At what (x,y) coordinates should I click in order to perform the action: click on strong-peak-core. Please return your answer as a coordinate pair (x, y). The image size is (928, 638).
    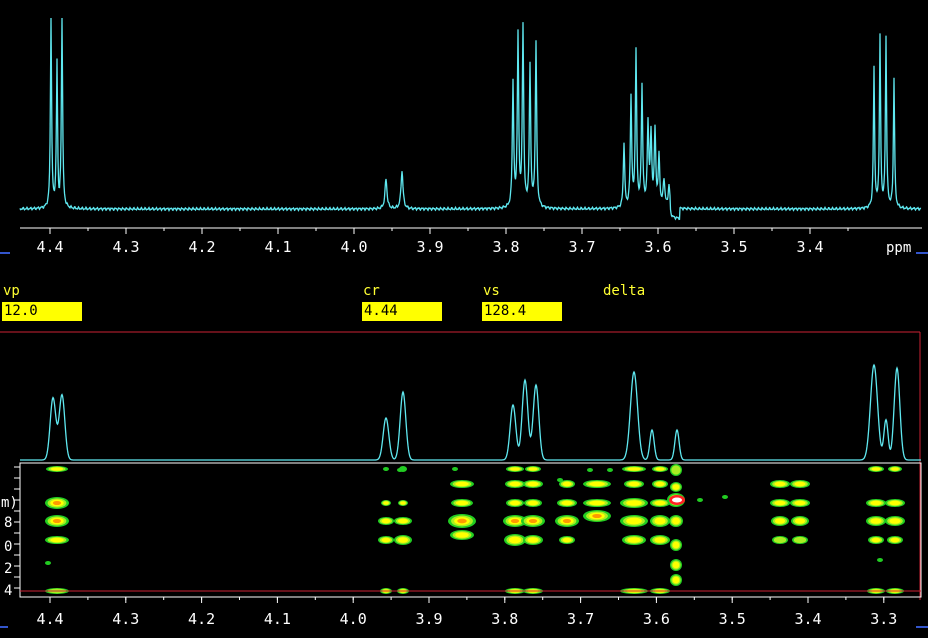
    Looking at the image, I should click on (677, 500).